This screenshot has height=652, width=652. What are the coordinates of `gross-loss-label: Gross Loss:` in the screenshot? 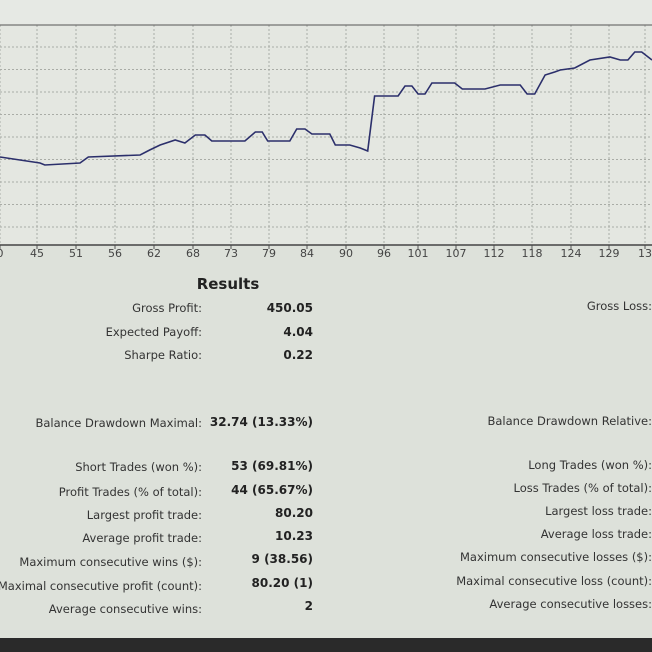 It's located at (619, 306).